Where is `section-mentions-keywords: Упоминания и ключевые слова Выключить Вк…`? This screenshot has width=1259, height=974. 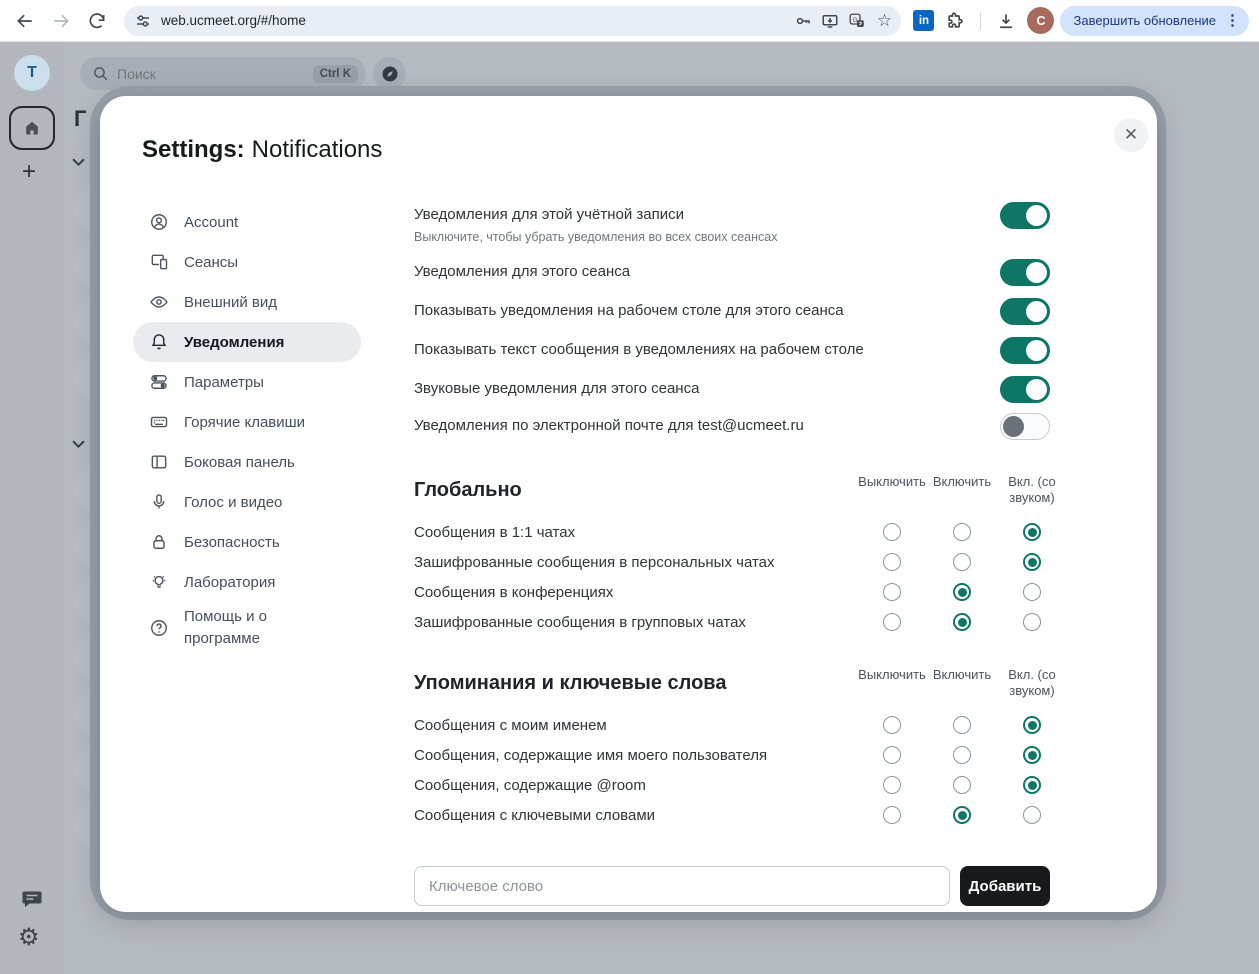 section-mentions-keywords: Упоминания и ключевые слова Выключить Вк… is located at coordinates (741, 747).